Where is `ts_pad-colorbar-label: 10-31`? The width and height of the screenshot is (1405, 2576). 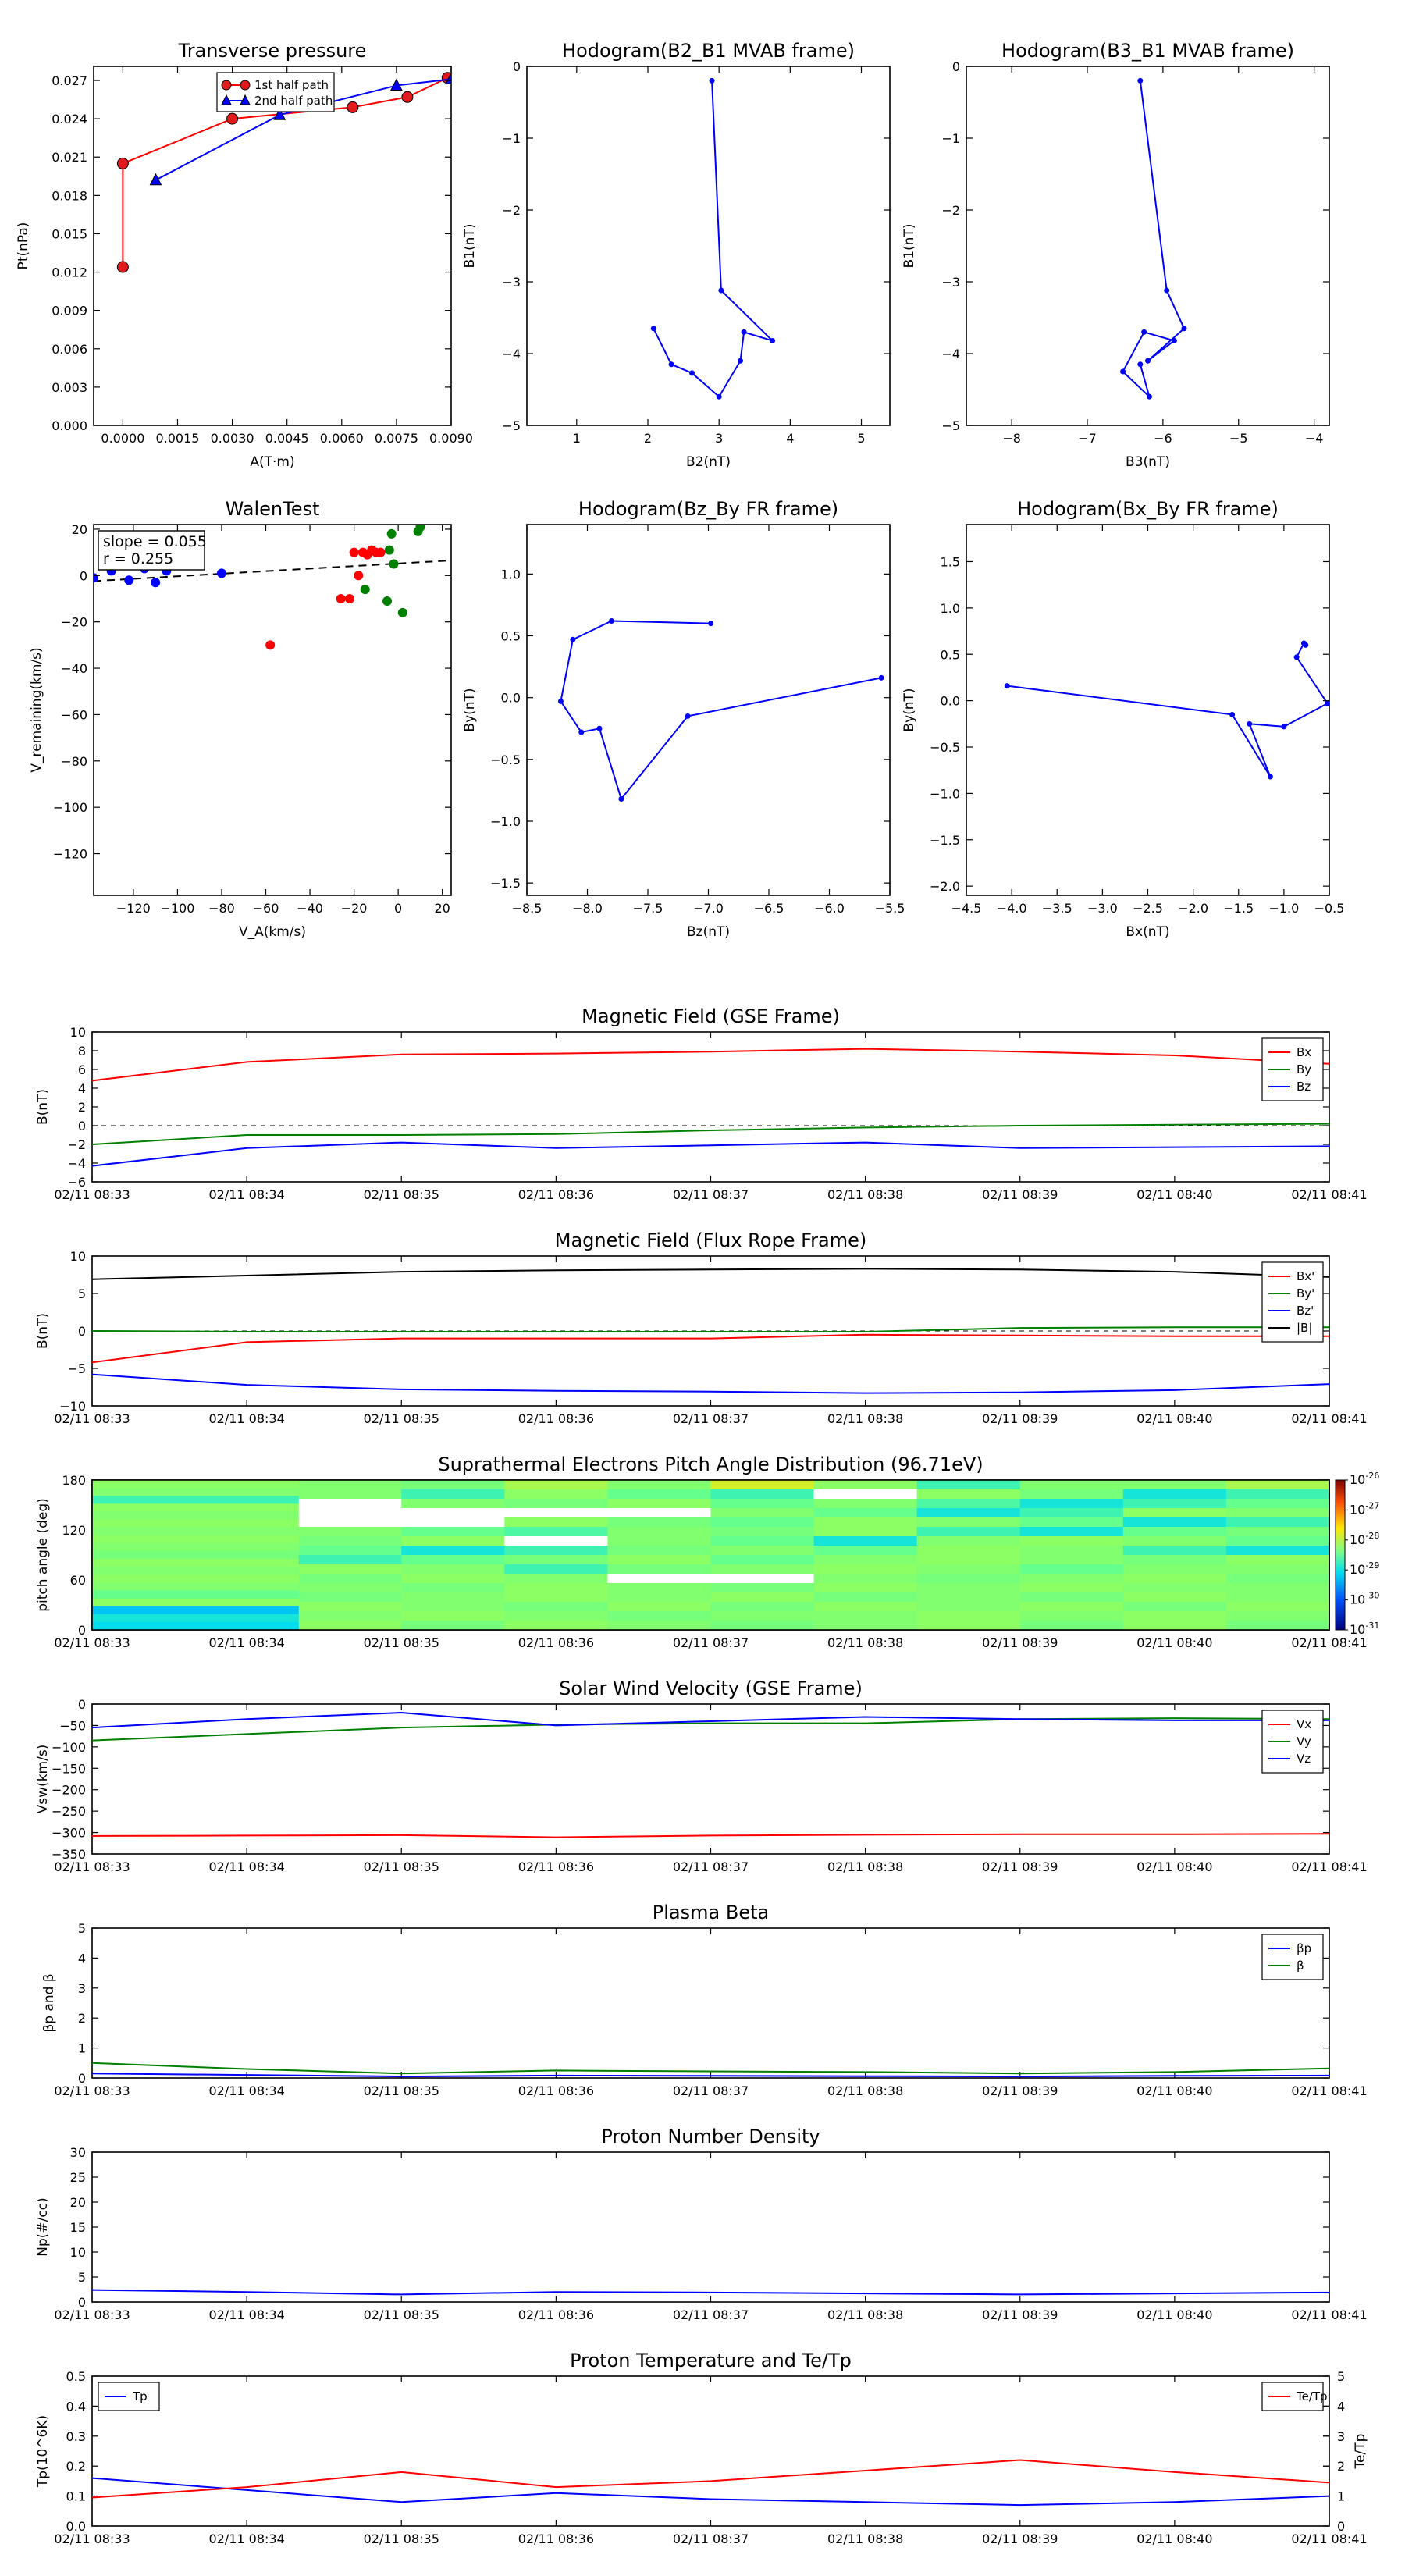
ts_pad-colorbar-label: 10-31 is located at coordinates (1364, 1629).